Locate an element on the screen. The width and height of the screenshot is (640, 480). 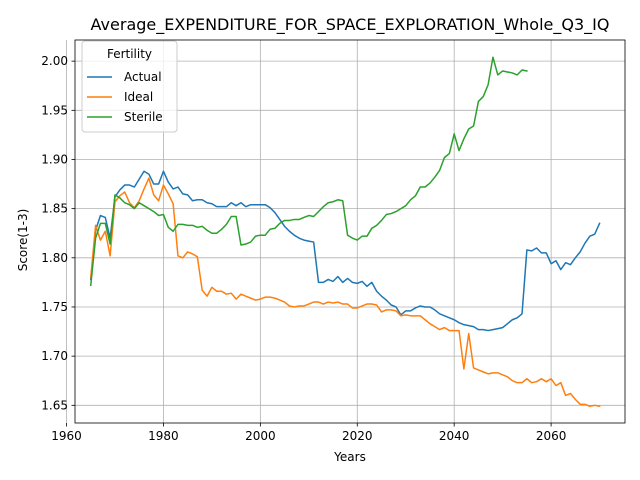
legend-title: Fertility is located at coordinates (129, 54).